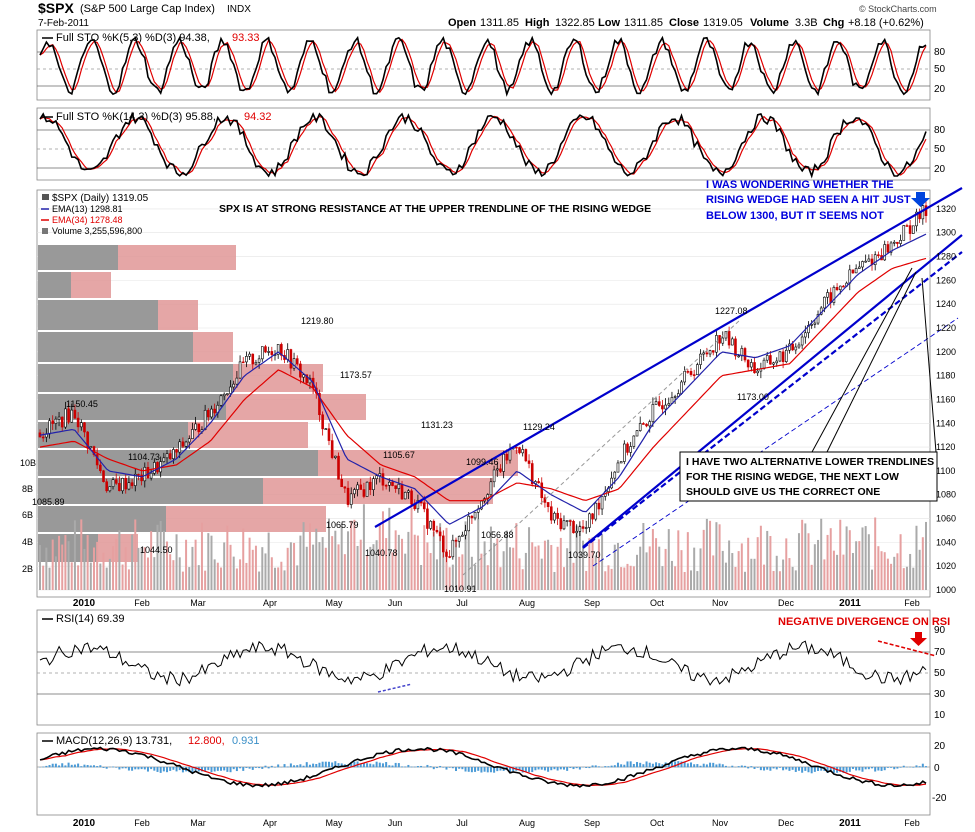  I want to click on sto2-label: Full STO %K(14,3) %D(3) 95.88,, so click(136, 117).